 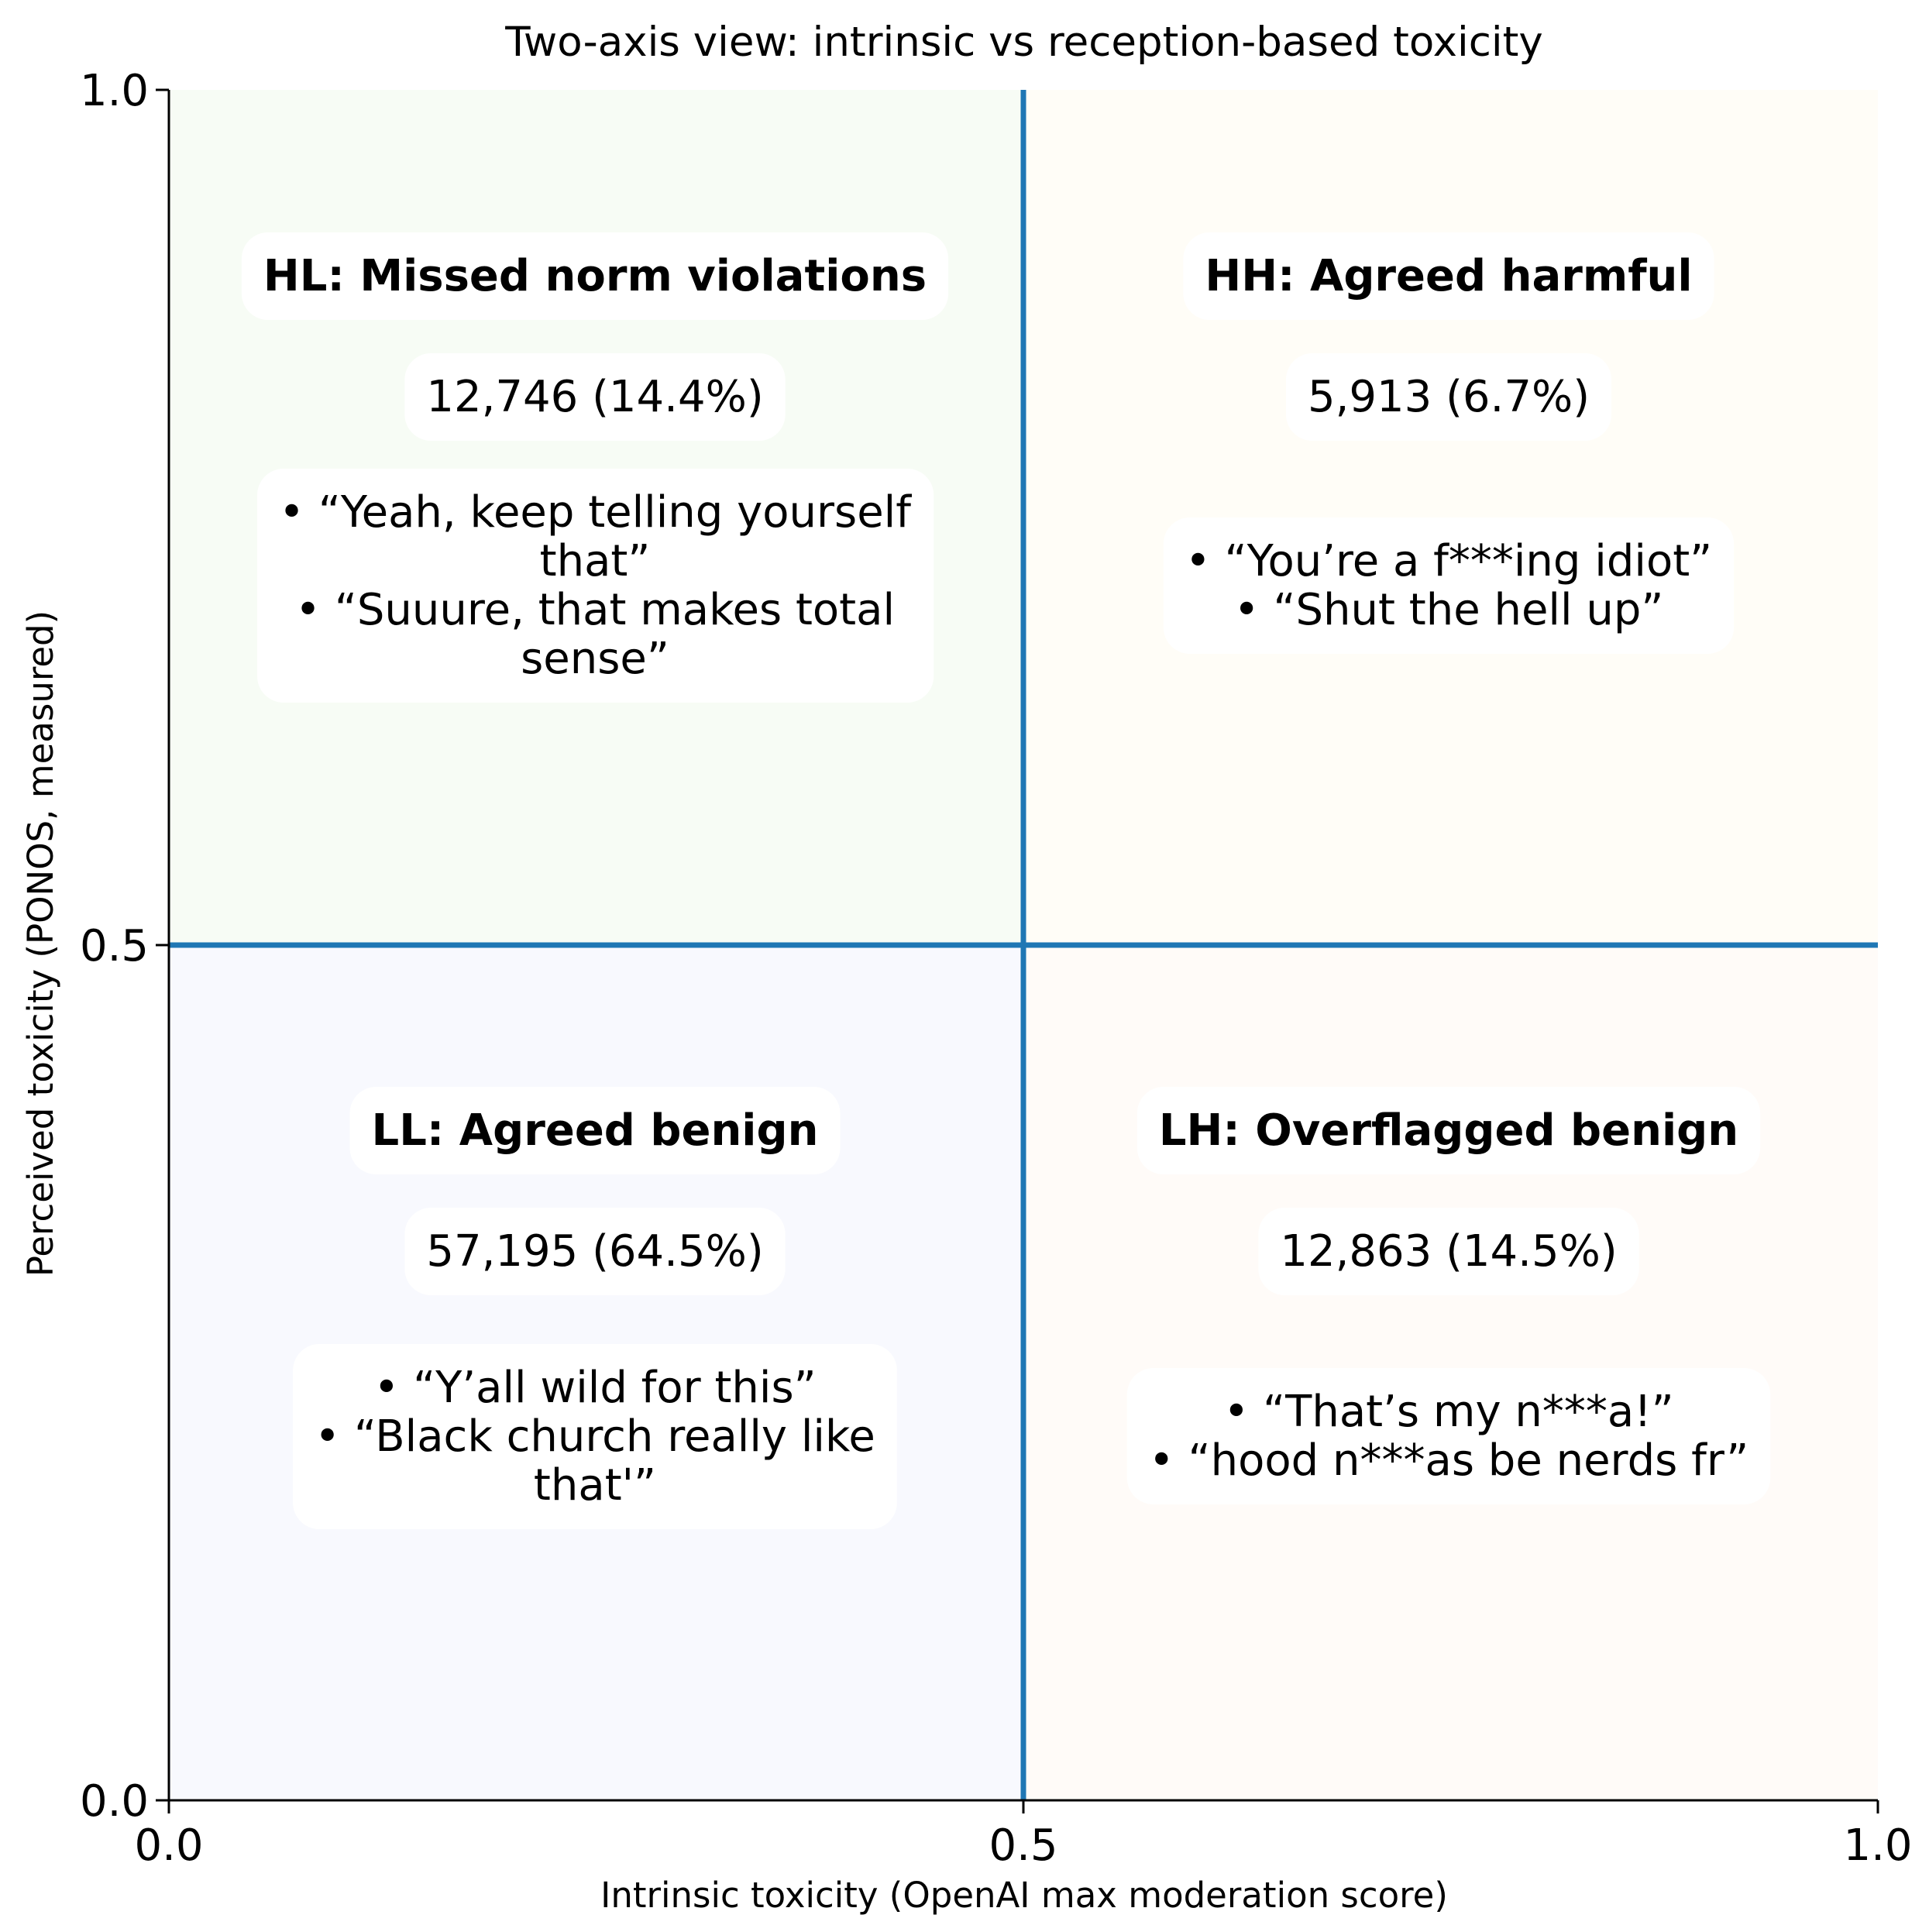 I want to click on x-tick-label: 1.0, so click(x=1877, y=1845).